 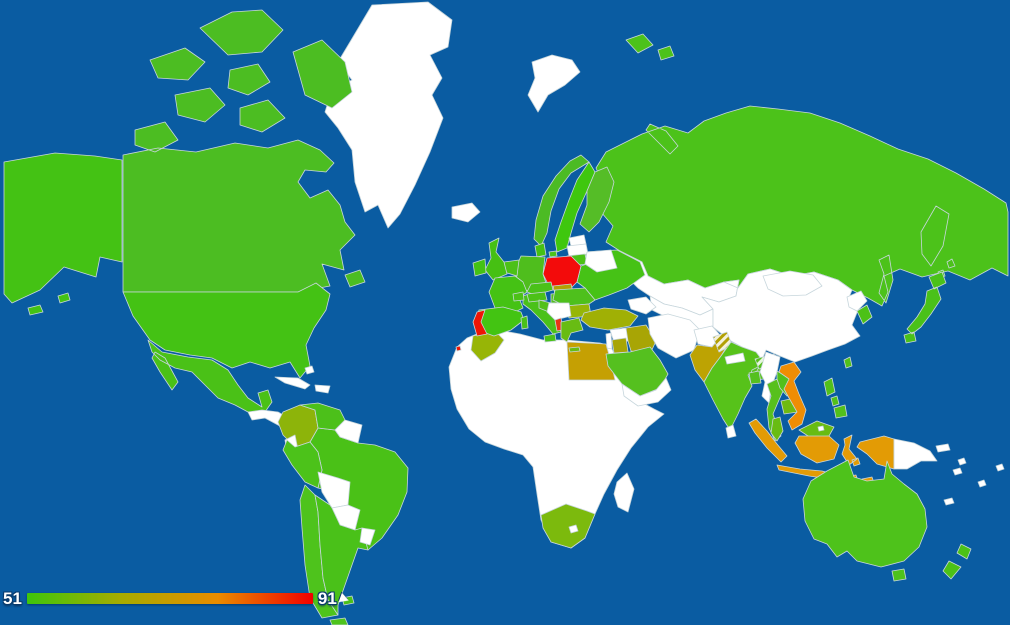 What do you see at coordinates (210, 376) in the screenshot?
I see `country-mexico` at bounding box center [210, 376].